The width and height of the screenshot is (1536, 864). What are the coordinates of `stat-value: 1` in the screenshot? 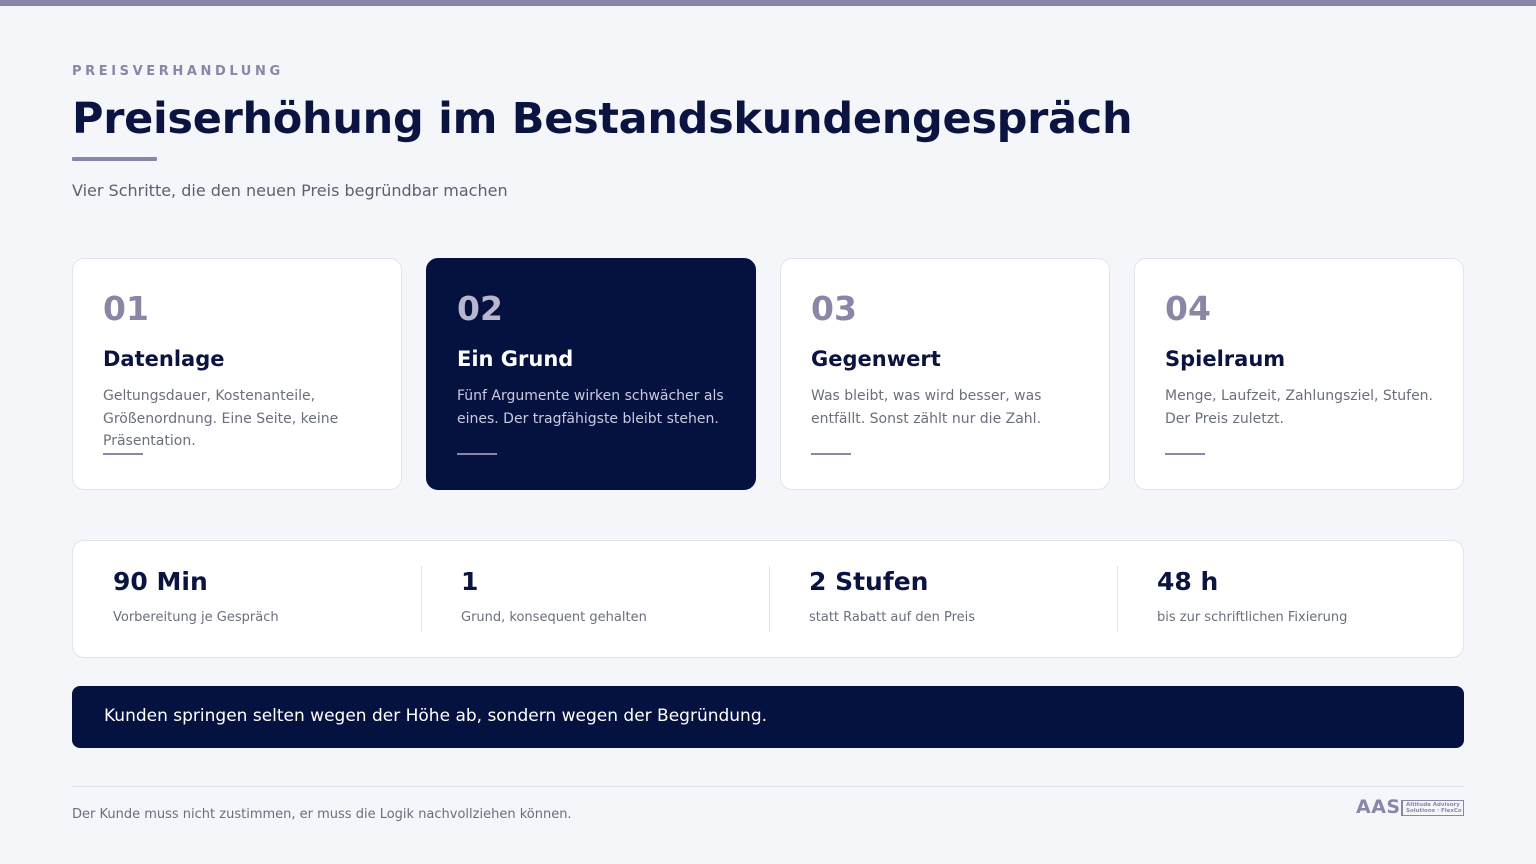 It's located at (470, 581).